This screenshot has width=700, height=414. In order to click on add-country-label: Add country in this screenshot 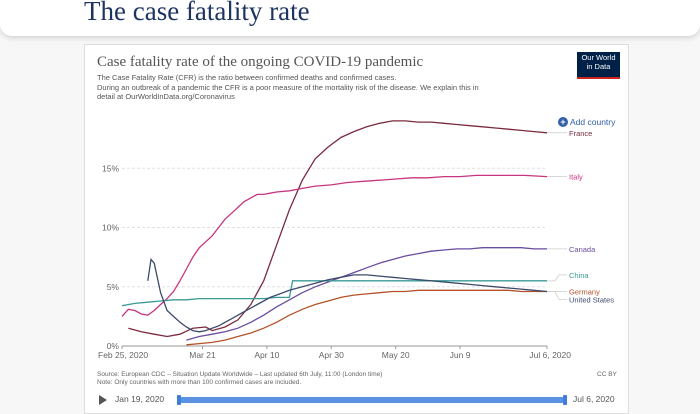, I will do `click(593, 122)`.